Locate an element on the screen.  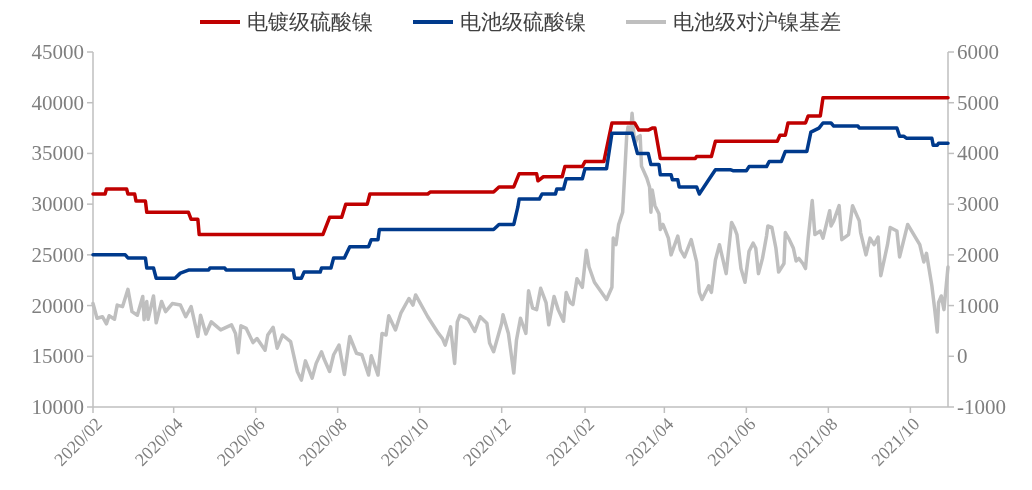
y-tick-label: 30000 is located at coordinates (57, 204).